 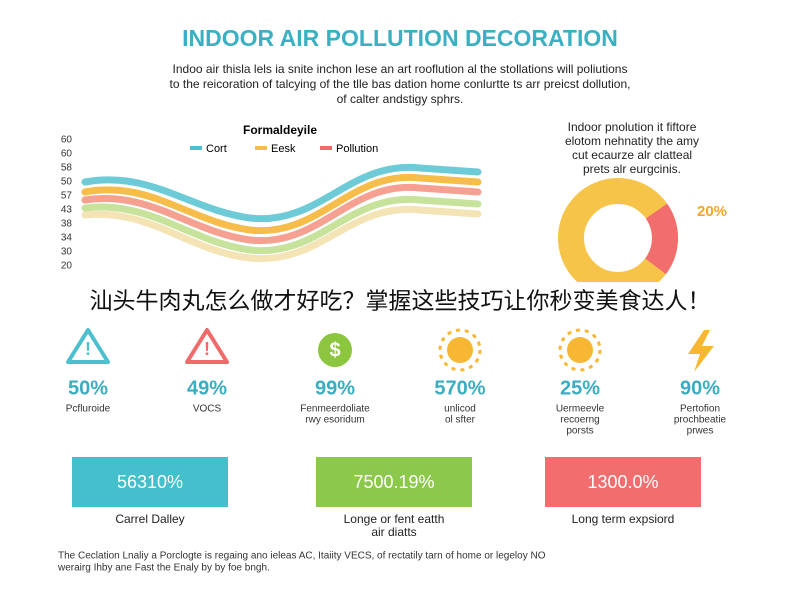 What do you see at coordinates (460, 420) in the screenshot?
I see `stat-caption: ol sfter` at bounding box center [460, 420].